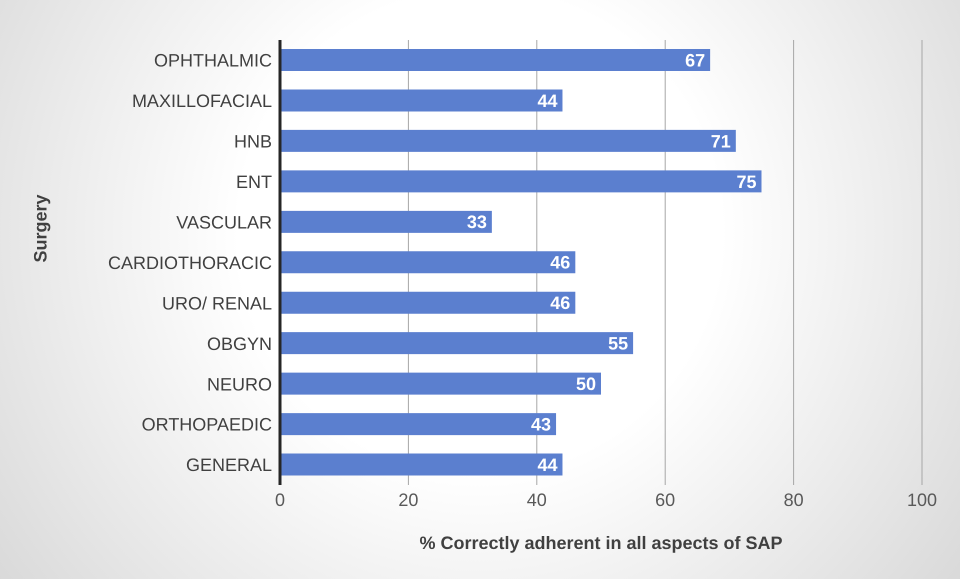 This screenshot has height=579, width=960. What do you see at coordinates (476, 222) in the screenshot?
I see `data-label: 33` at bounding box center [476, 222].